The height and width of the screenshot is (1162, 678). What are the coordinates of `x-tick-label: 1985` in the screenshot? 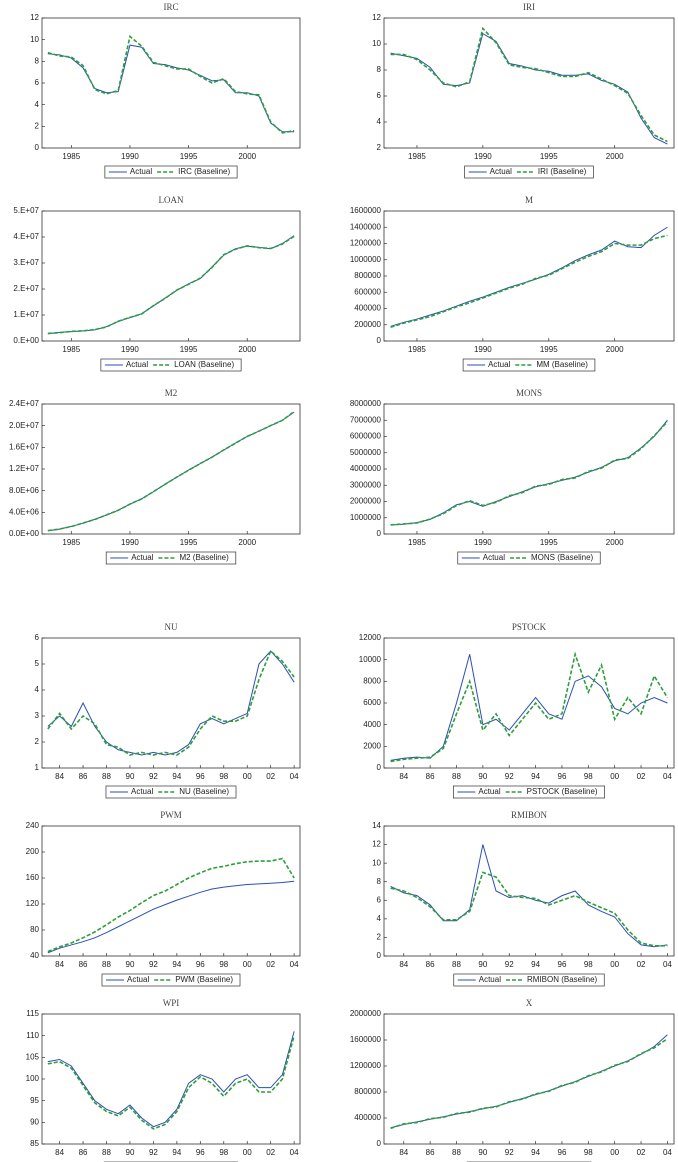 It's located at (417, 542).